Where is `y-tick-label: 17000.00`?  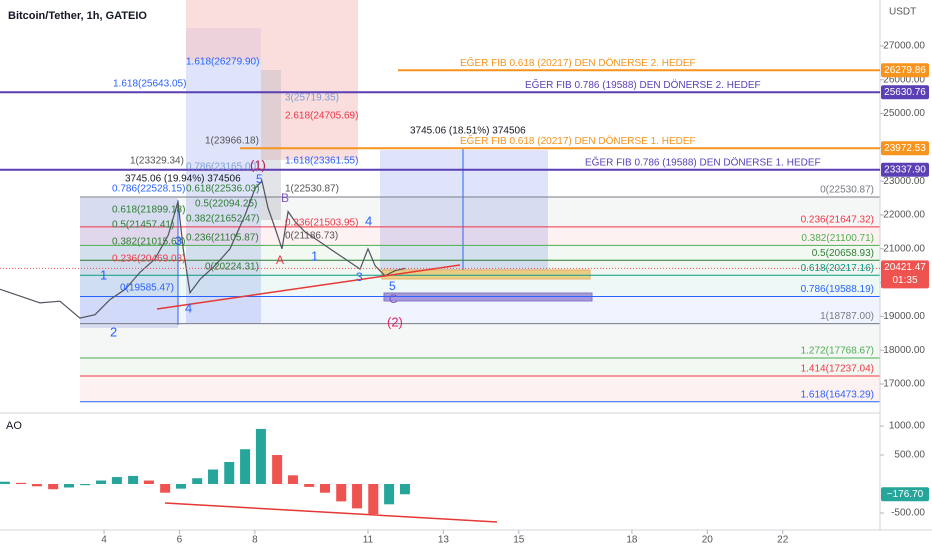 y-tick-label: 17000.00 is located at coordinates (904, 384).